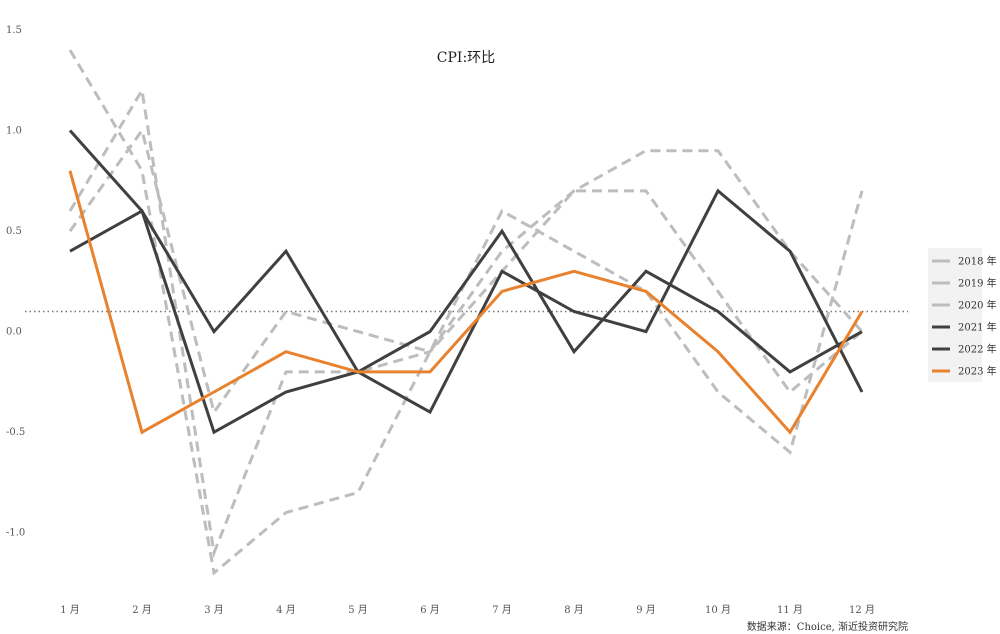 This screenshot has height=634, width=1000. I want to click on x-tick-label: 9 月, so click(646, 610).